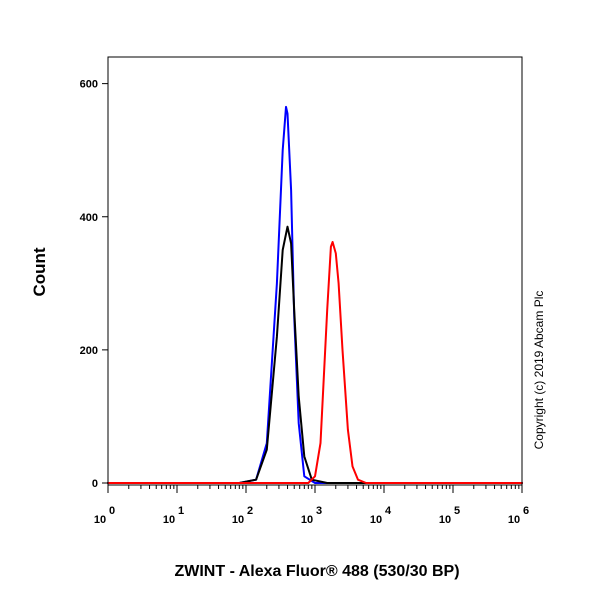  What do you see at coordinates (376, 520) in the screenshot?
I see `x-tick-label-4: 10` at bounding box center [376, 520].